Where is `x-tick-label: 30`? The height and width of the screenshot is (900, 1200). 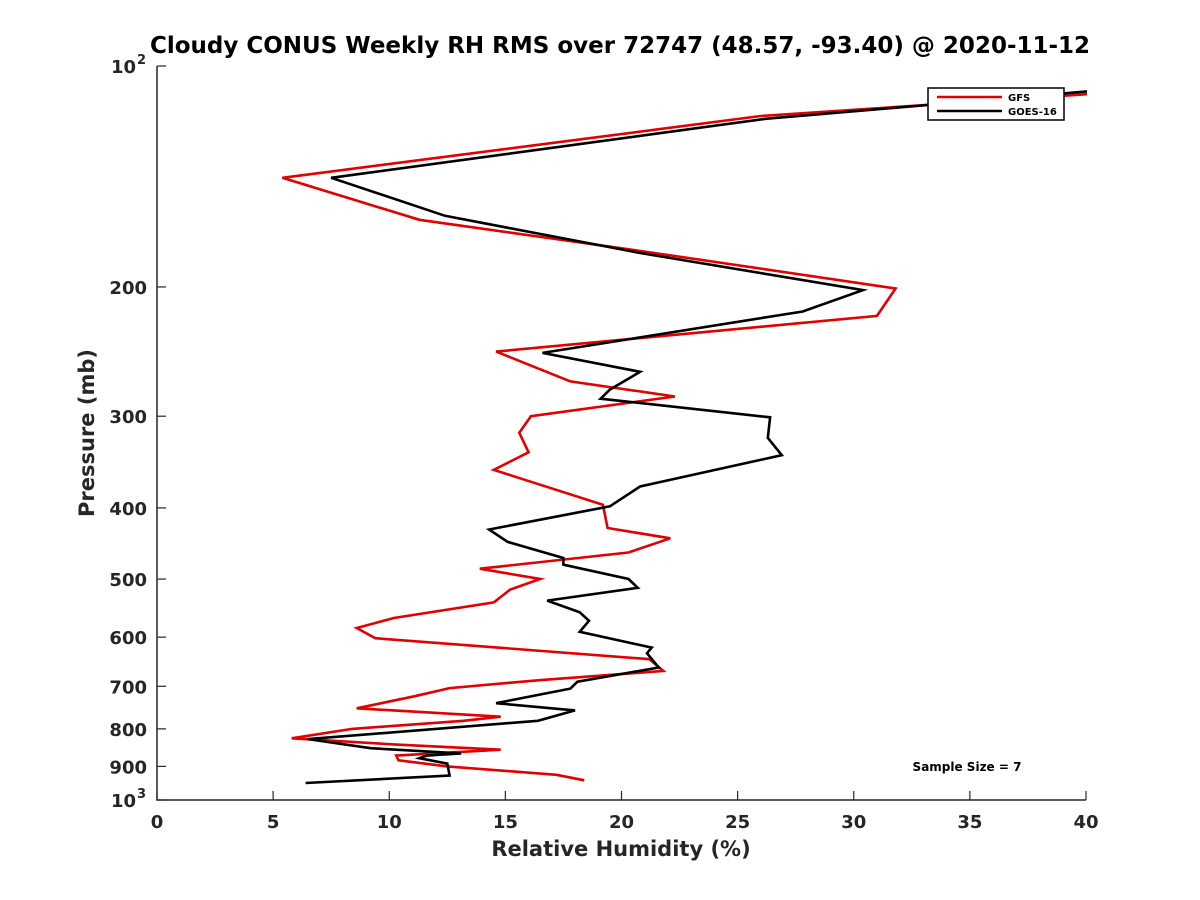 x-tick-label: 30 is located at coordinates (853, 822).